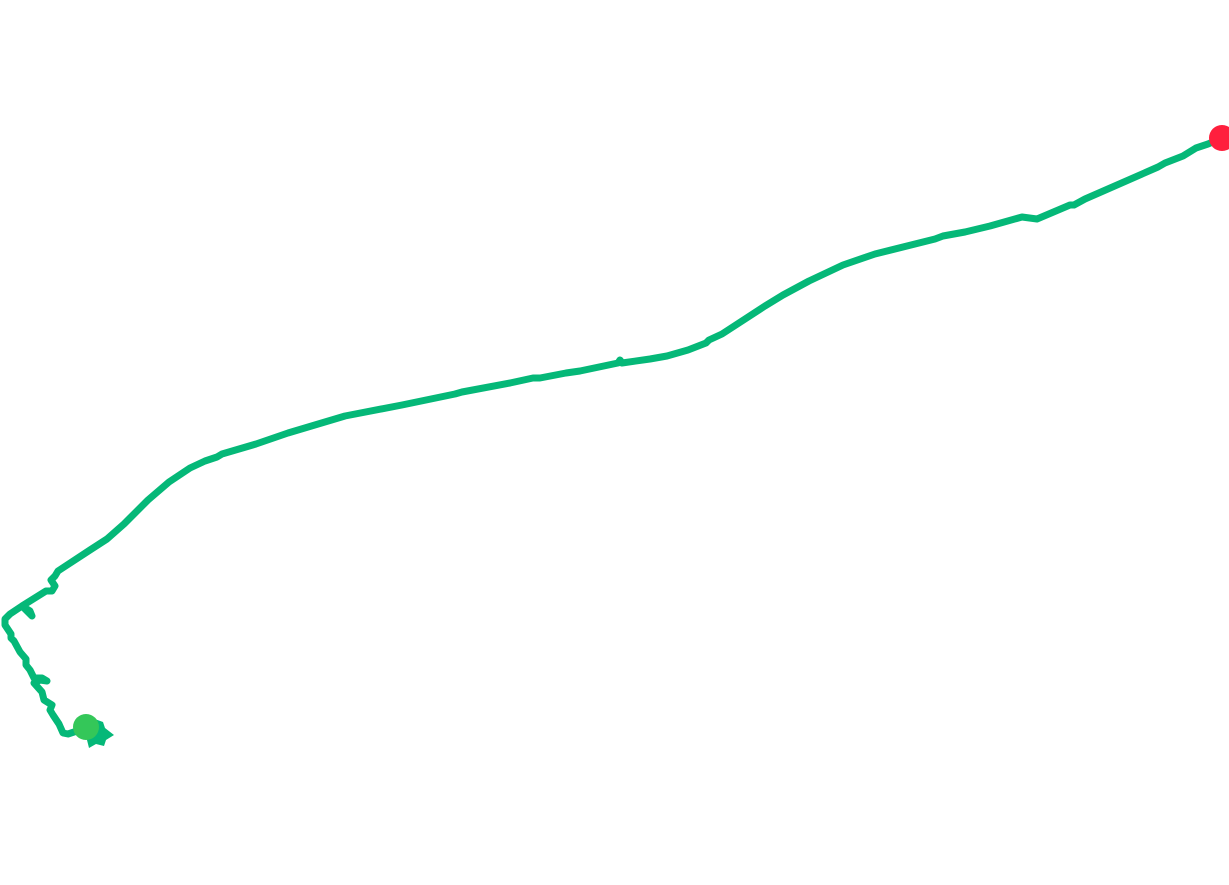 Image resolution: width=1229 pixels, height=885 pixels. Describe the element at coordinates (1219, 138) in the screenshot. I see `end-marker` at that location.